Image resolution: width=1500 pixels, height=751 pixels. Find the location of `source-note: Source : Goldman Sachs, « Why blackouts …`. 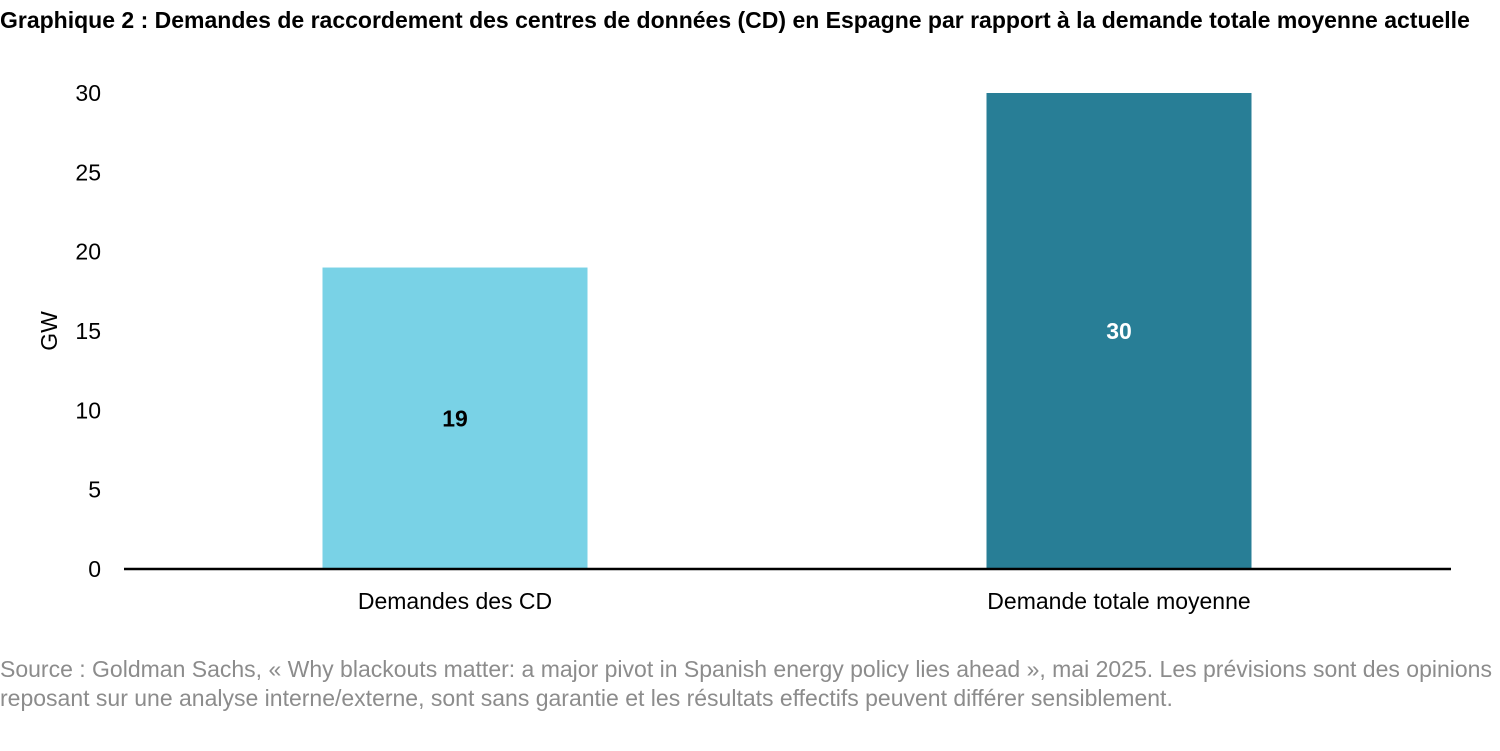

source-note: Source : Goldman Sachs, « Why blackouts … is located at coordinates (746, 683).